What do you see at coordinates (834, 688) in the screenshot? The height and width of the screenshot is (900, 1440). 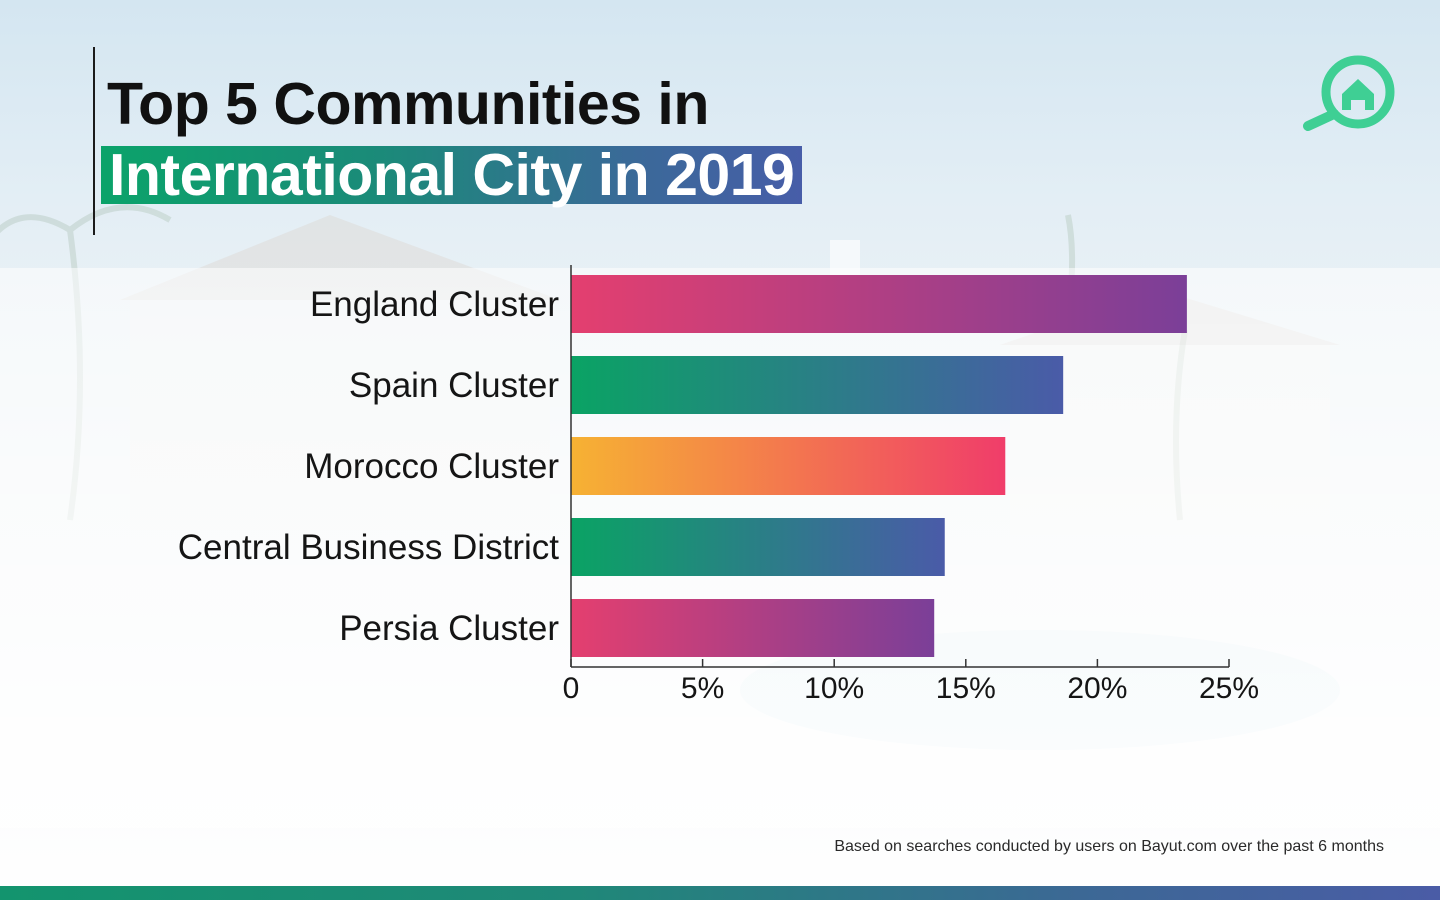 I see `x-tick-label: 10%` at bounding box center [834, 688].